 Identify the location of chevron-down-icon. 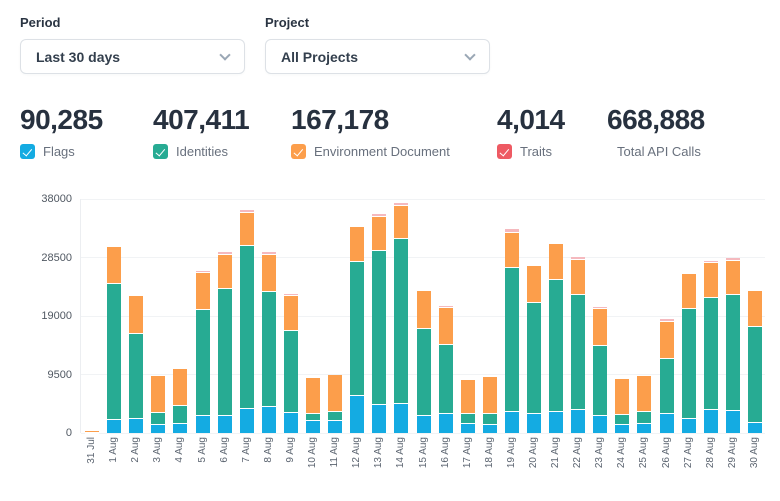
(470, 54).